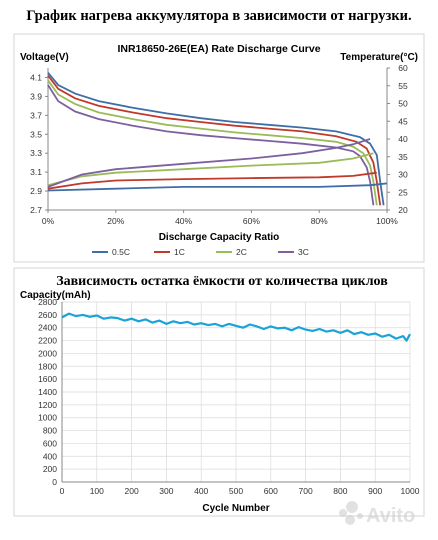  Describe the element at coordinates (200, 252) in the screenshot. I see `discharge-chart-legend: 0.5C 1C 2C 3C` at that location.